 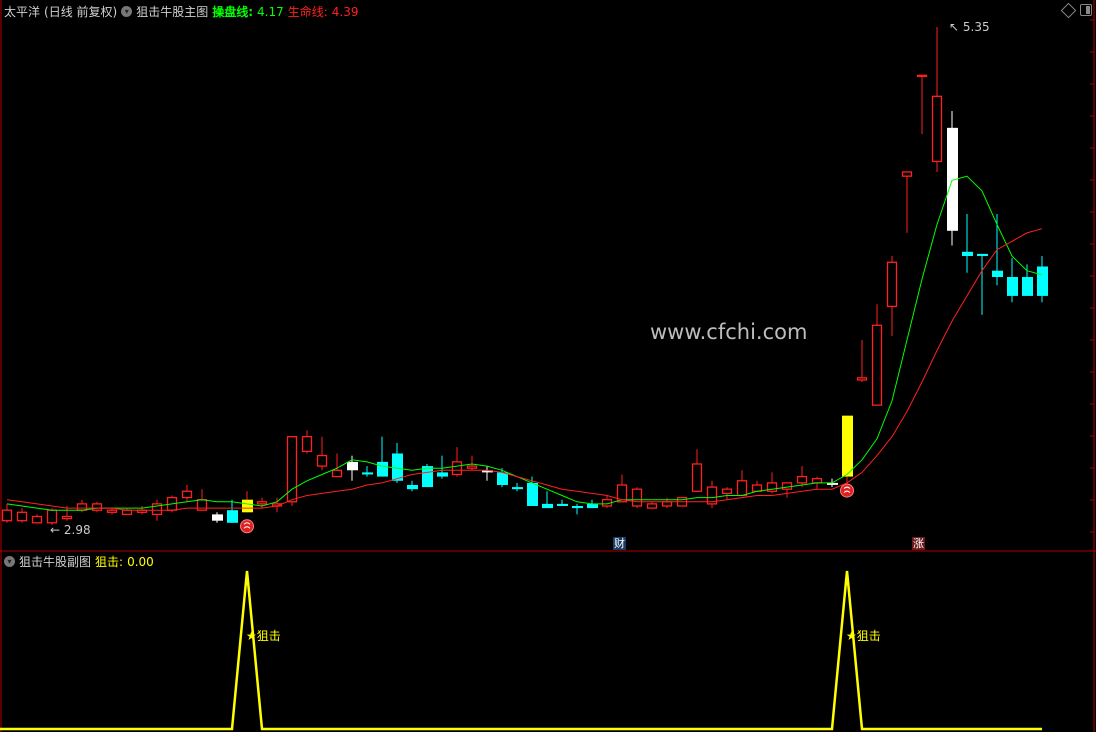 What do you see at coordinates (345, 11) in the screenshot?
I see `ma2-value: 4.39` at bounding box center [345, 11].